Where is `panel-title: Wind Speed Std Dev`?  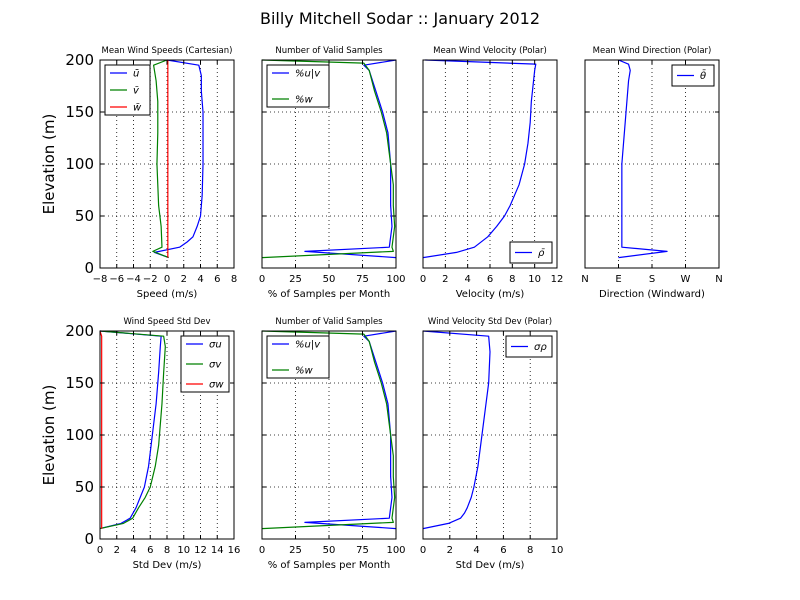
panel-title: Wind Speed Std Dev is located at coordinates (166, 322).